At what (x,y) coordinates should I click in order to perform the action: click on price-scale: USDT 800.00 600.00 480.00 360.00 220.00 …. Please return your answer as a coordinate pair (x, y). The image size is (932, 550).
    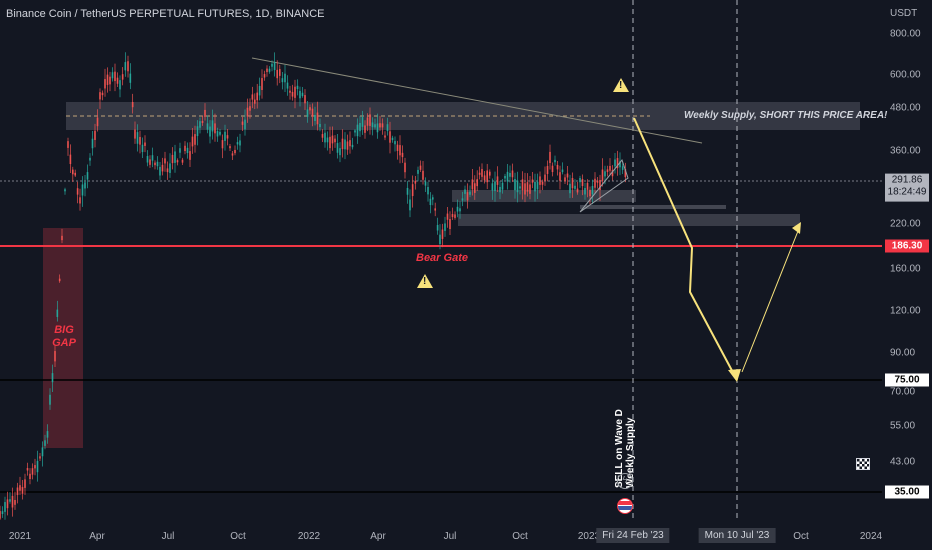
    Looking at the image, I should click on (907, 275).